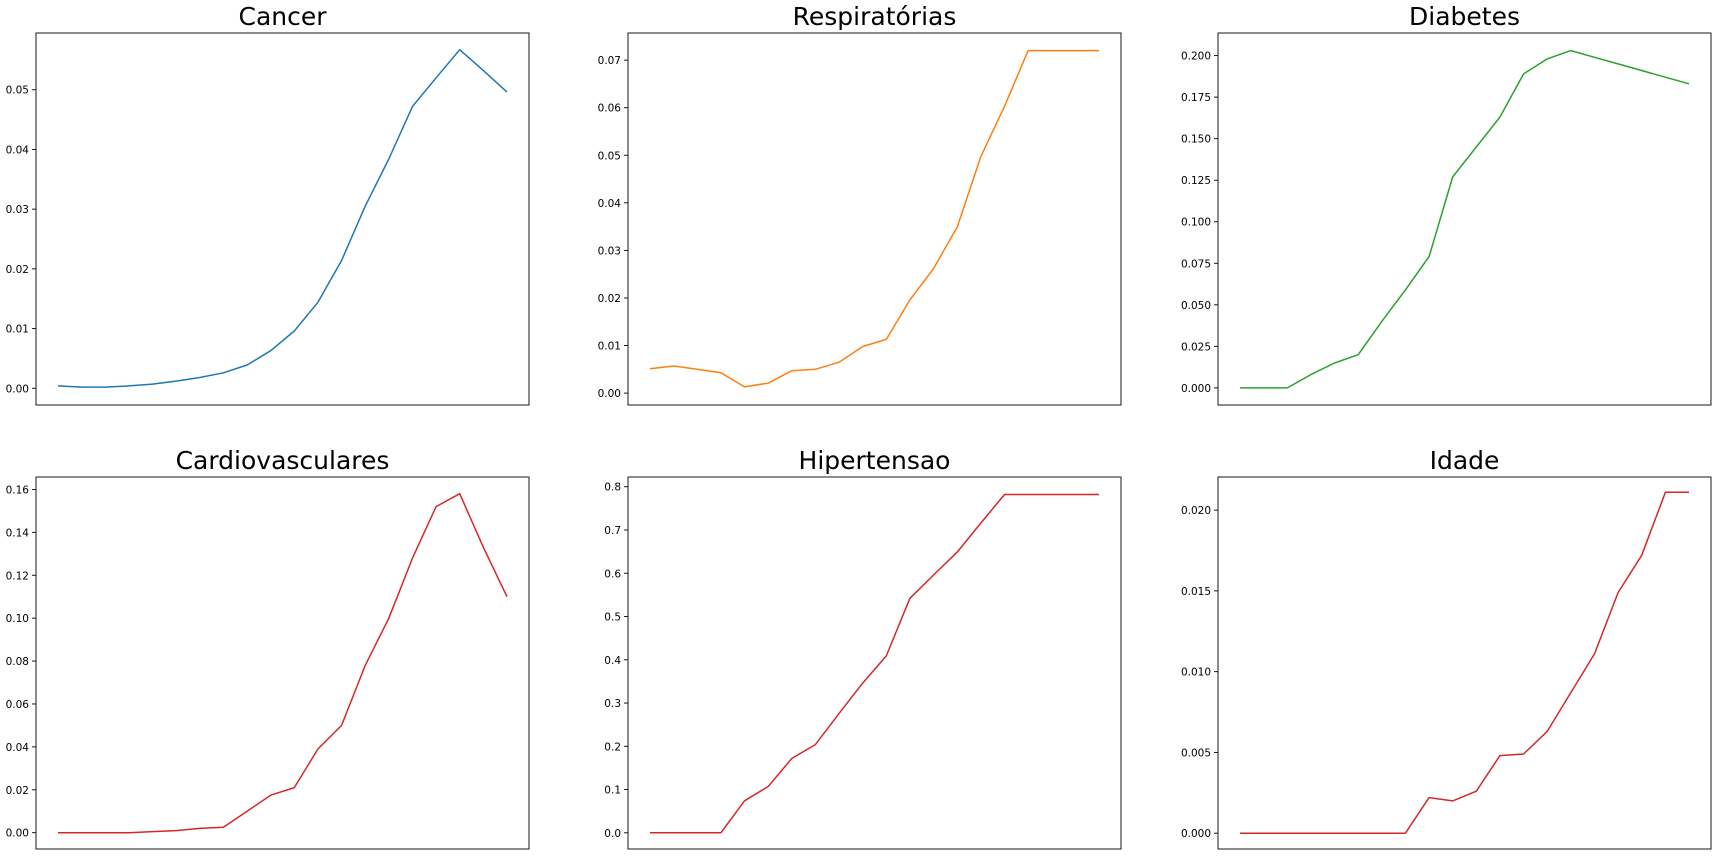  I want to click on y-tick-label: 0.16, so click(18, 490).